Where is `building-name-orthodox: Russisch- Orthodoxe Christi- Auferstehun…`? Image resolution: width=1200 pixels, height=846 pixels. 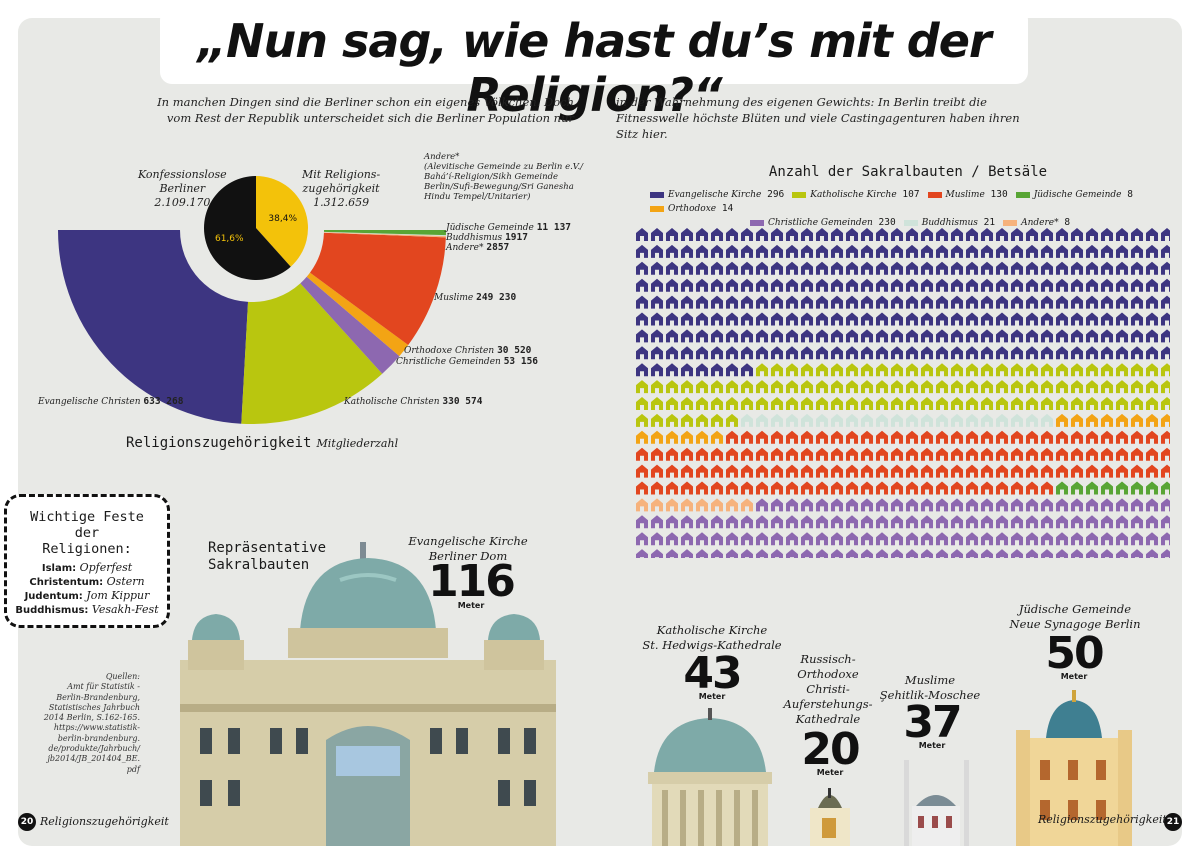
building-name-orthodox: Russisch- Orthodoxe Christi- Auferstehun… is located at coordinates (828, 689).